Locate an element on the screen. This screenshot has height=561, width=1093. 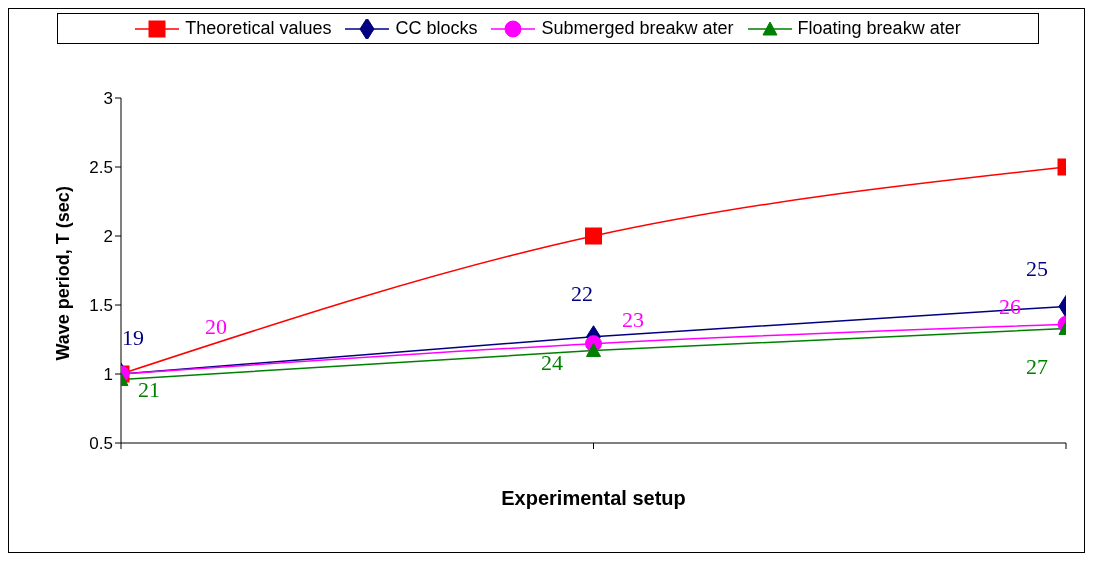
annotation: 25 is located at coordinates (1037, 269).